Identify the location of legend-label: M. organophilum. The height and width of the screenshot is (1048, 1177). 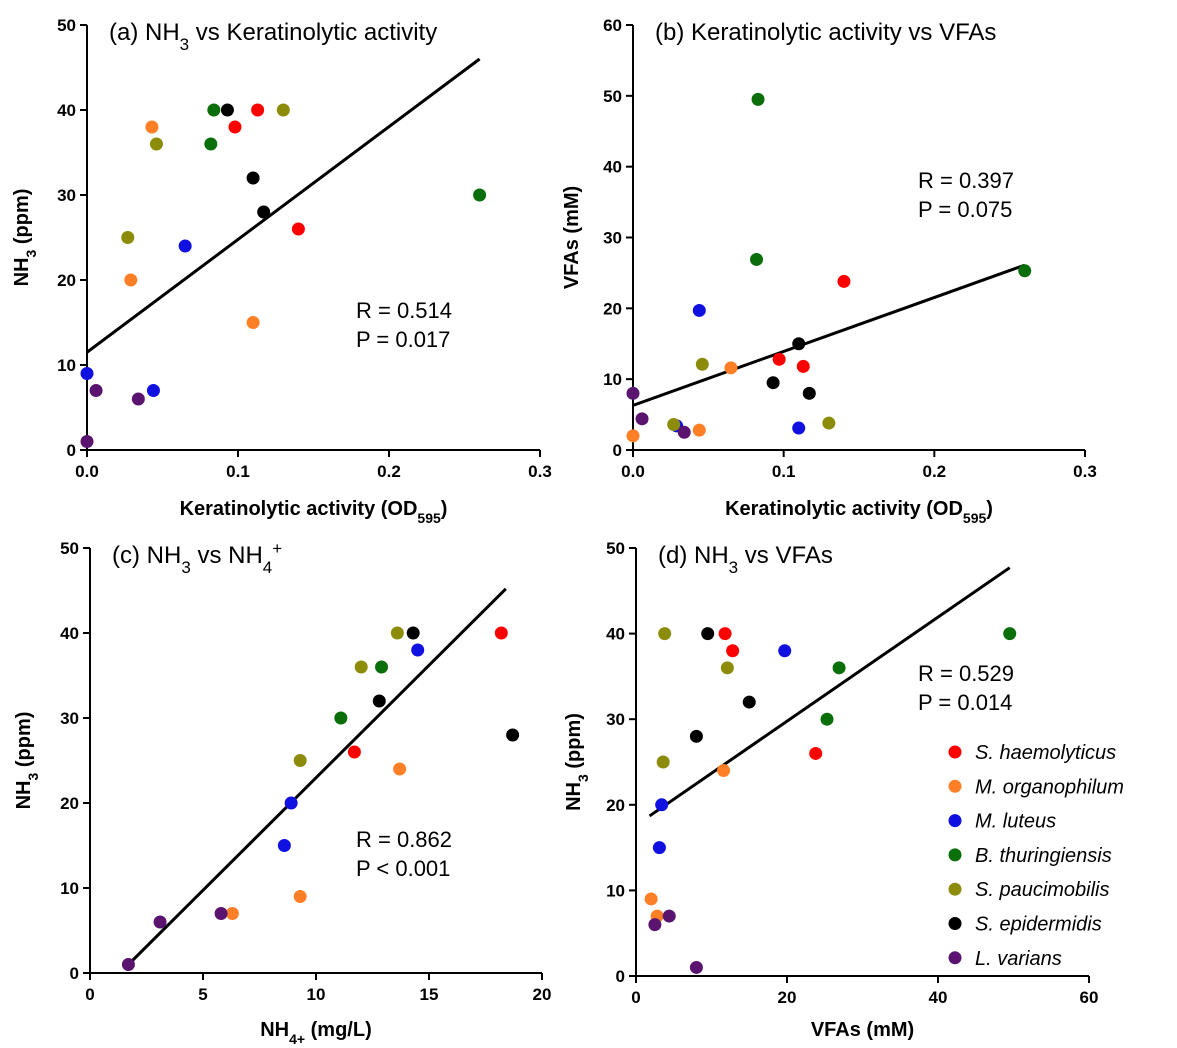
(1049, 787).